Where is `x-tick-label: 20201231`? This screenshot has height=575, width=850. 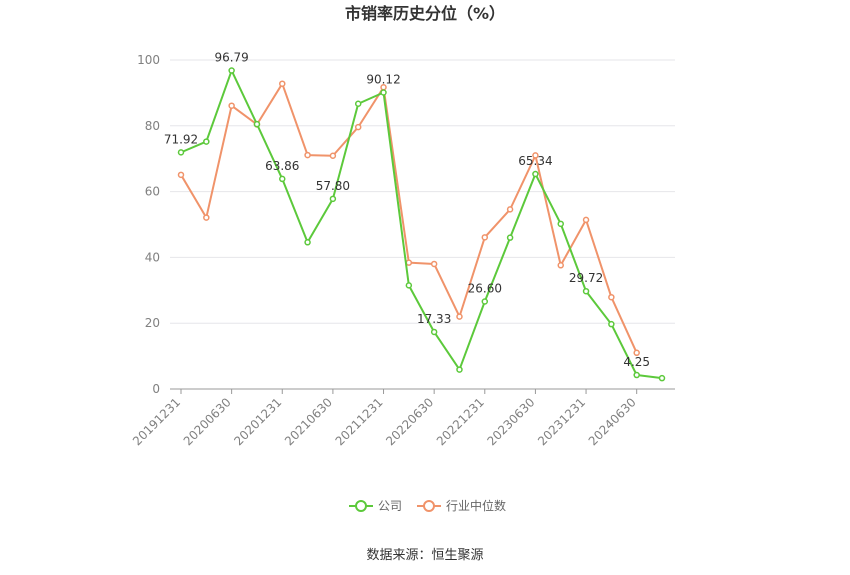 x-tick-label: 20201231 is located at coordinates (257, 421).